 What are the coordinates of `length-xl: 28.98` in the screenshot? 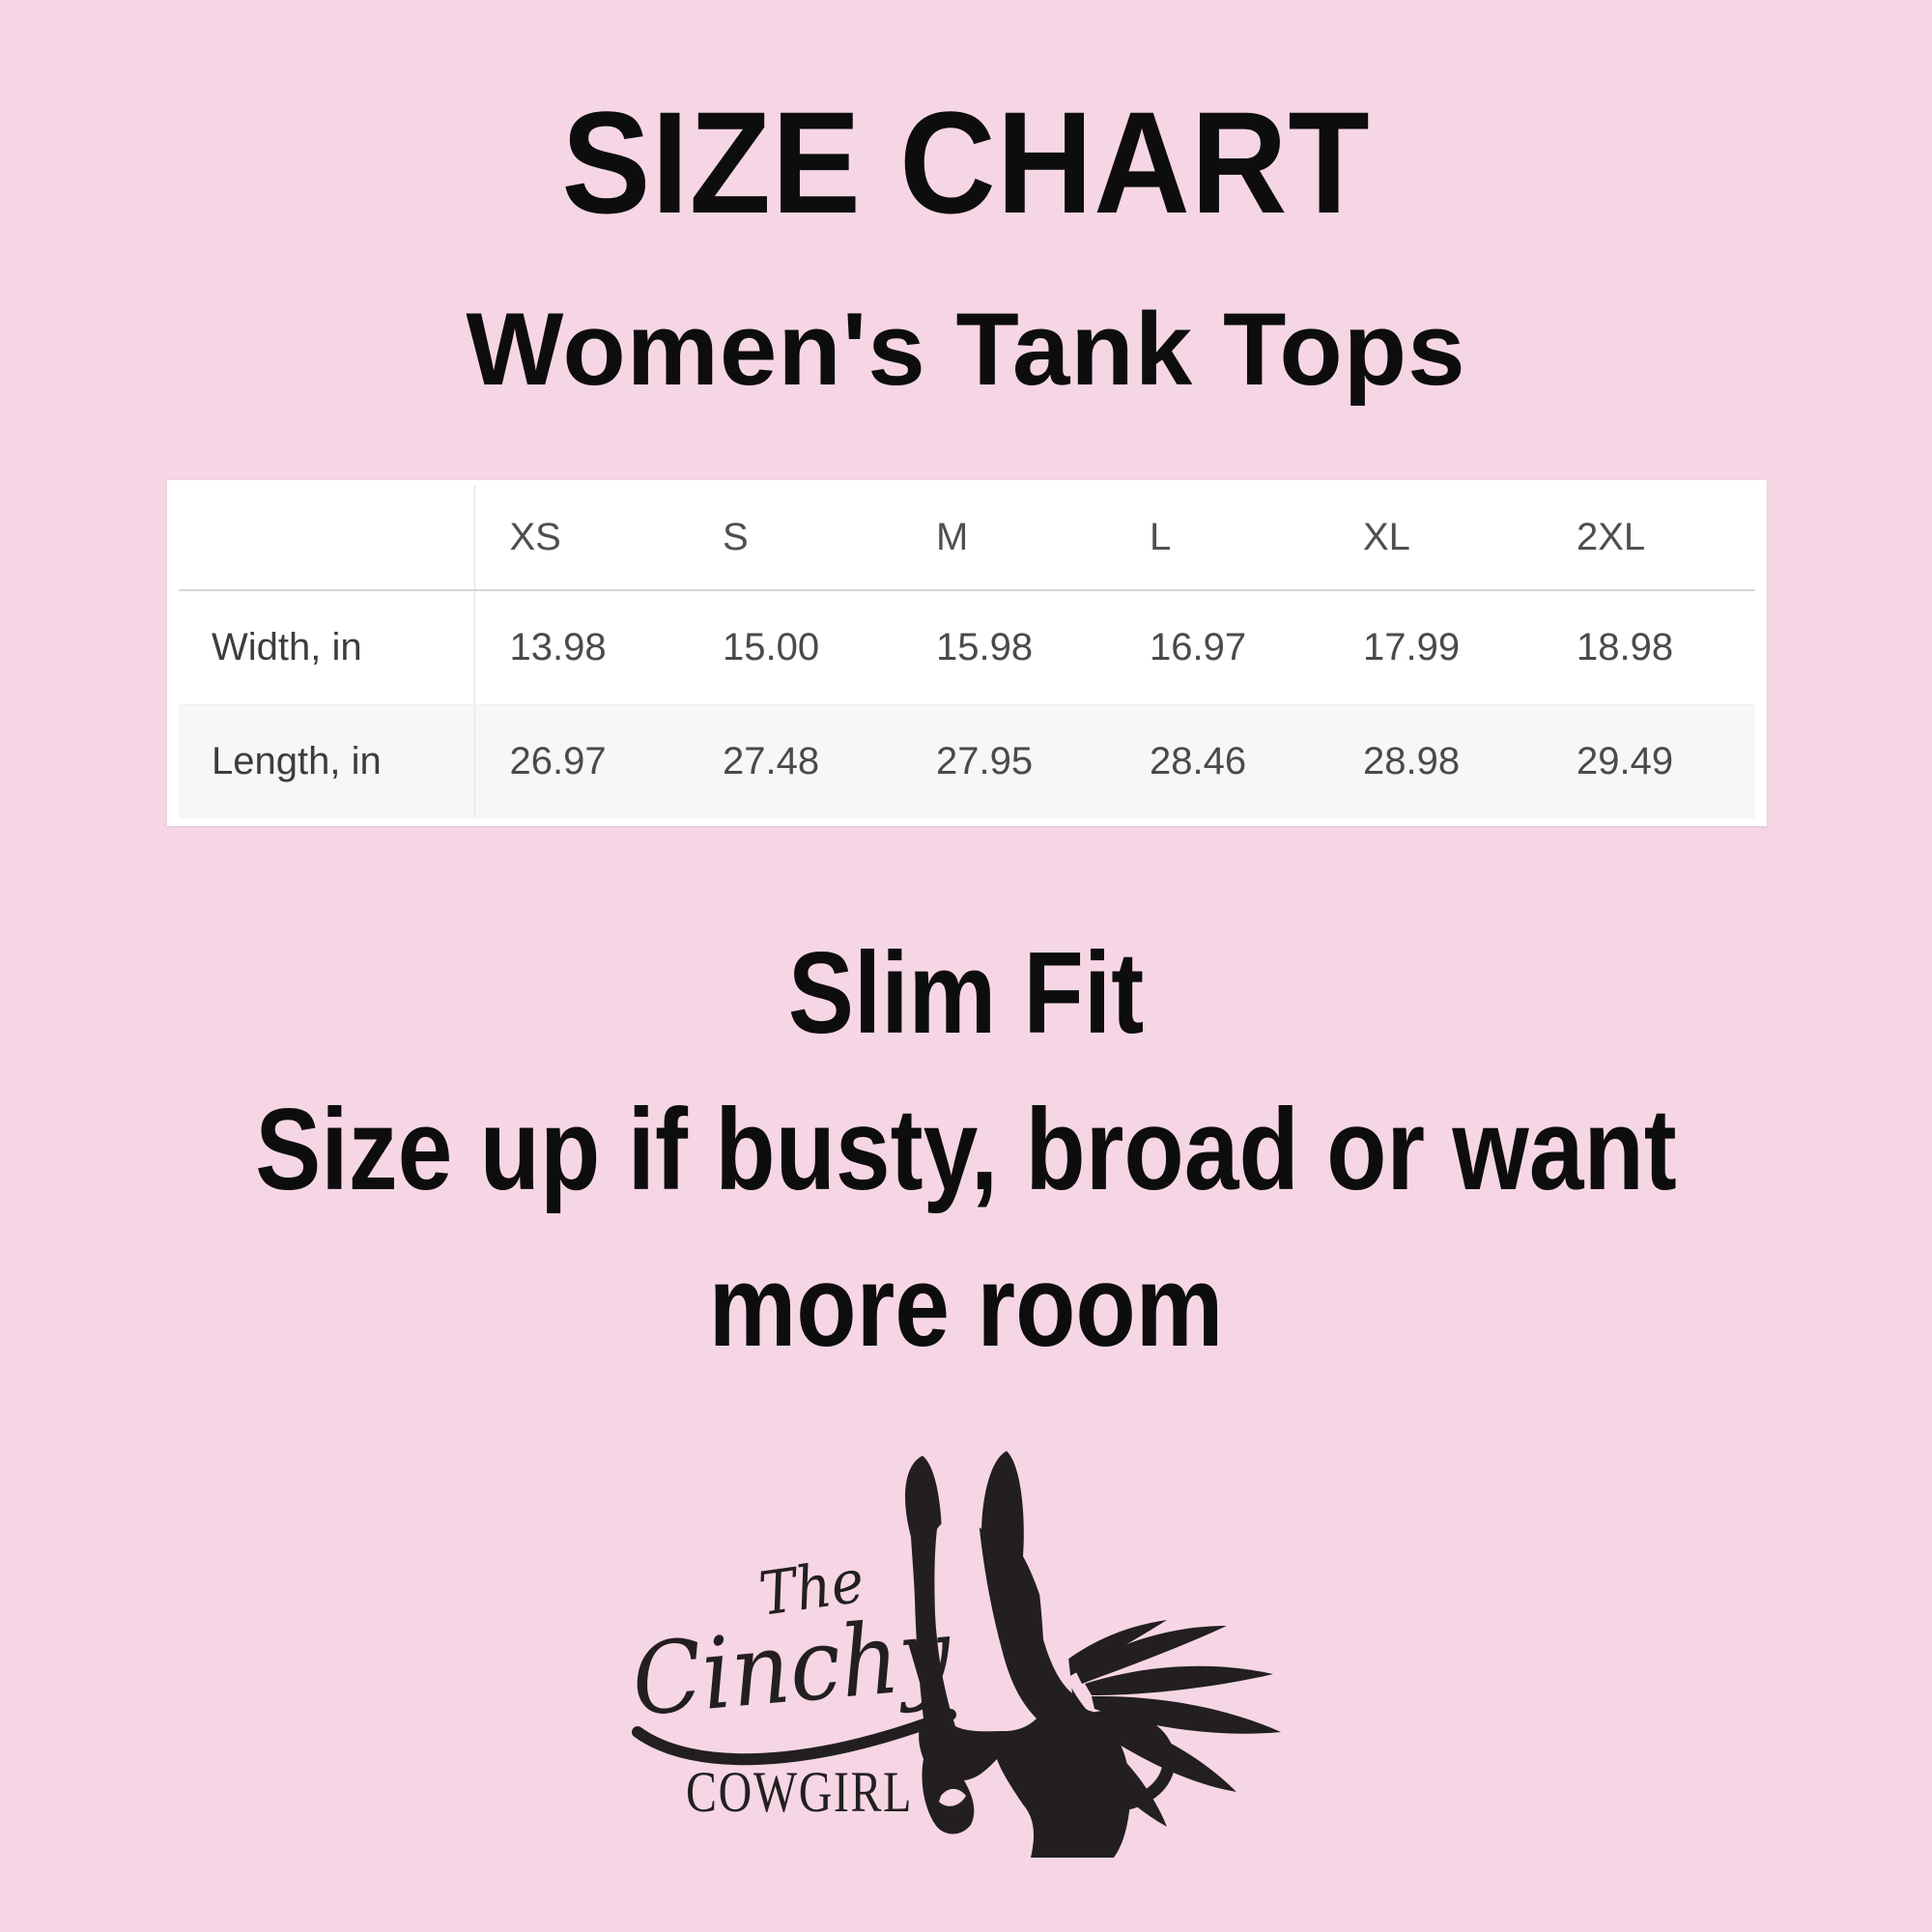 It's located at (1435, 761).